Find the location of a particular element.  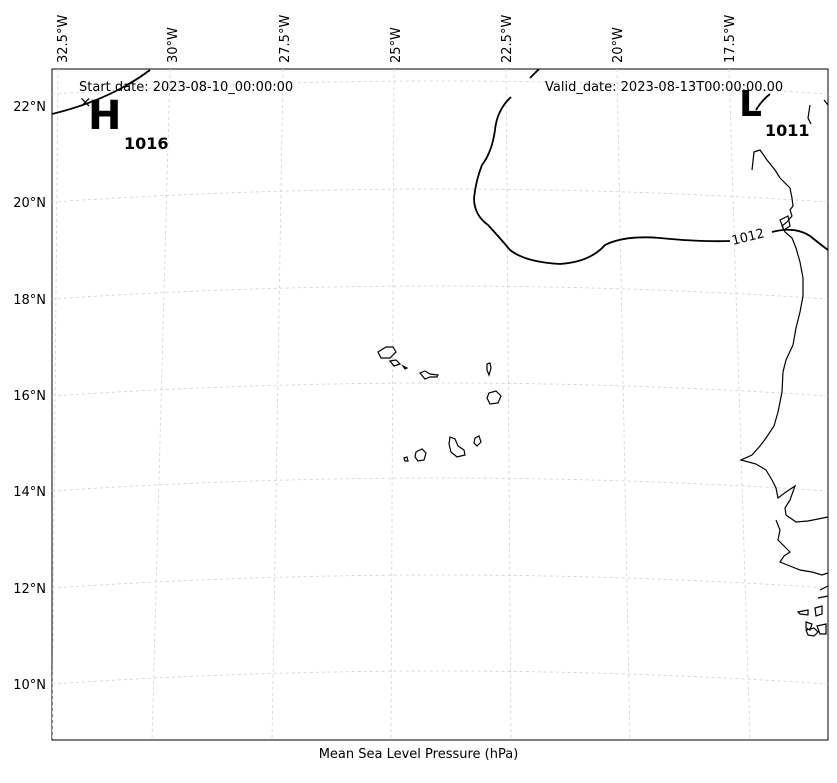

island-santa-luzia is located at coordinates (405, 367).